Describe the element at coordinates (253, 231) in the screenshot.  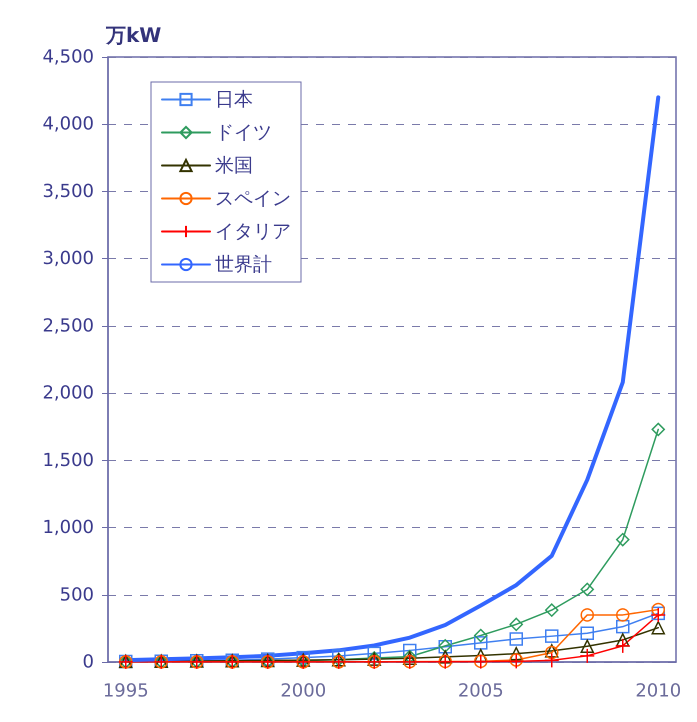
I see `legend-label: イタリア` at that location.